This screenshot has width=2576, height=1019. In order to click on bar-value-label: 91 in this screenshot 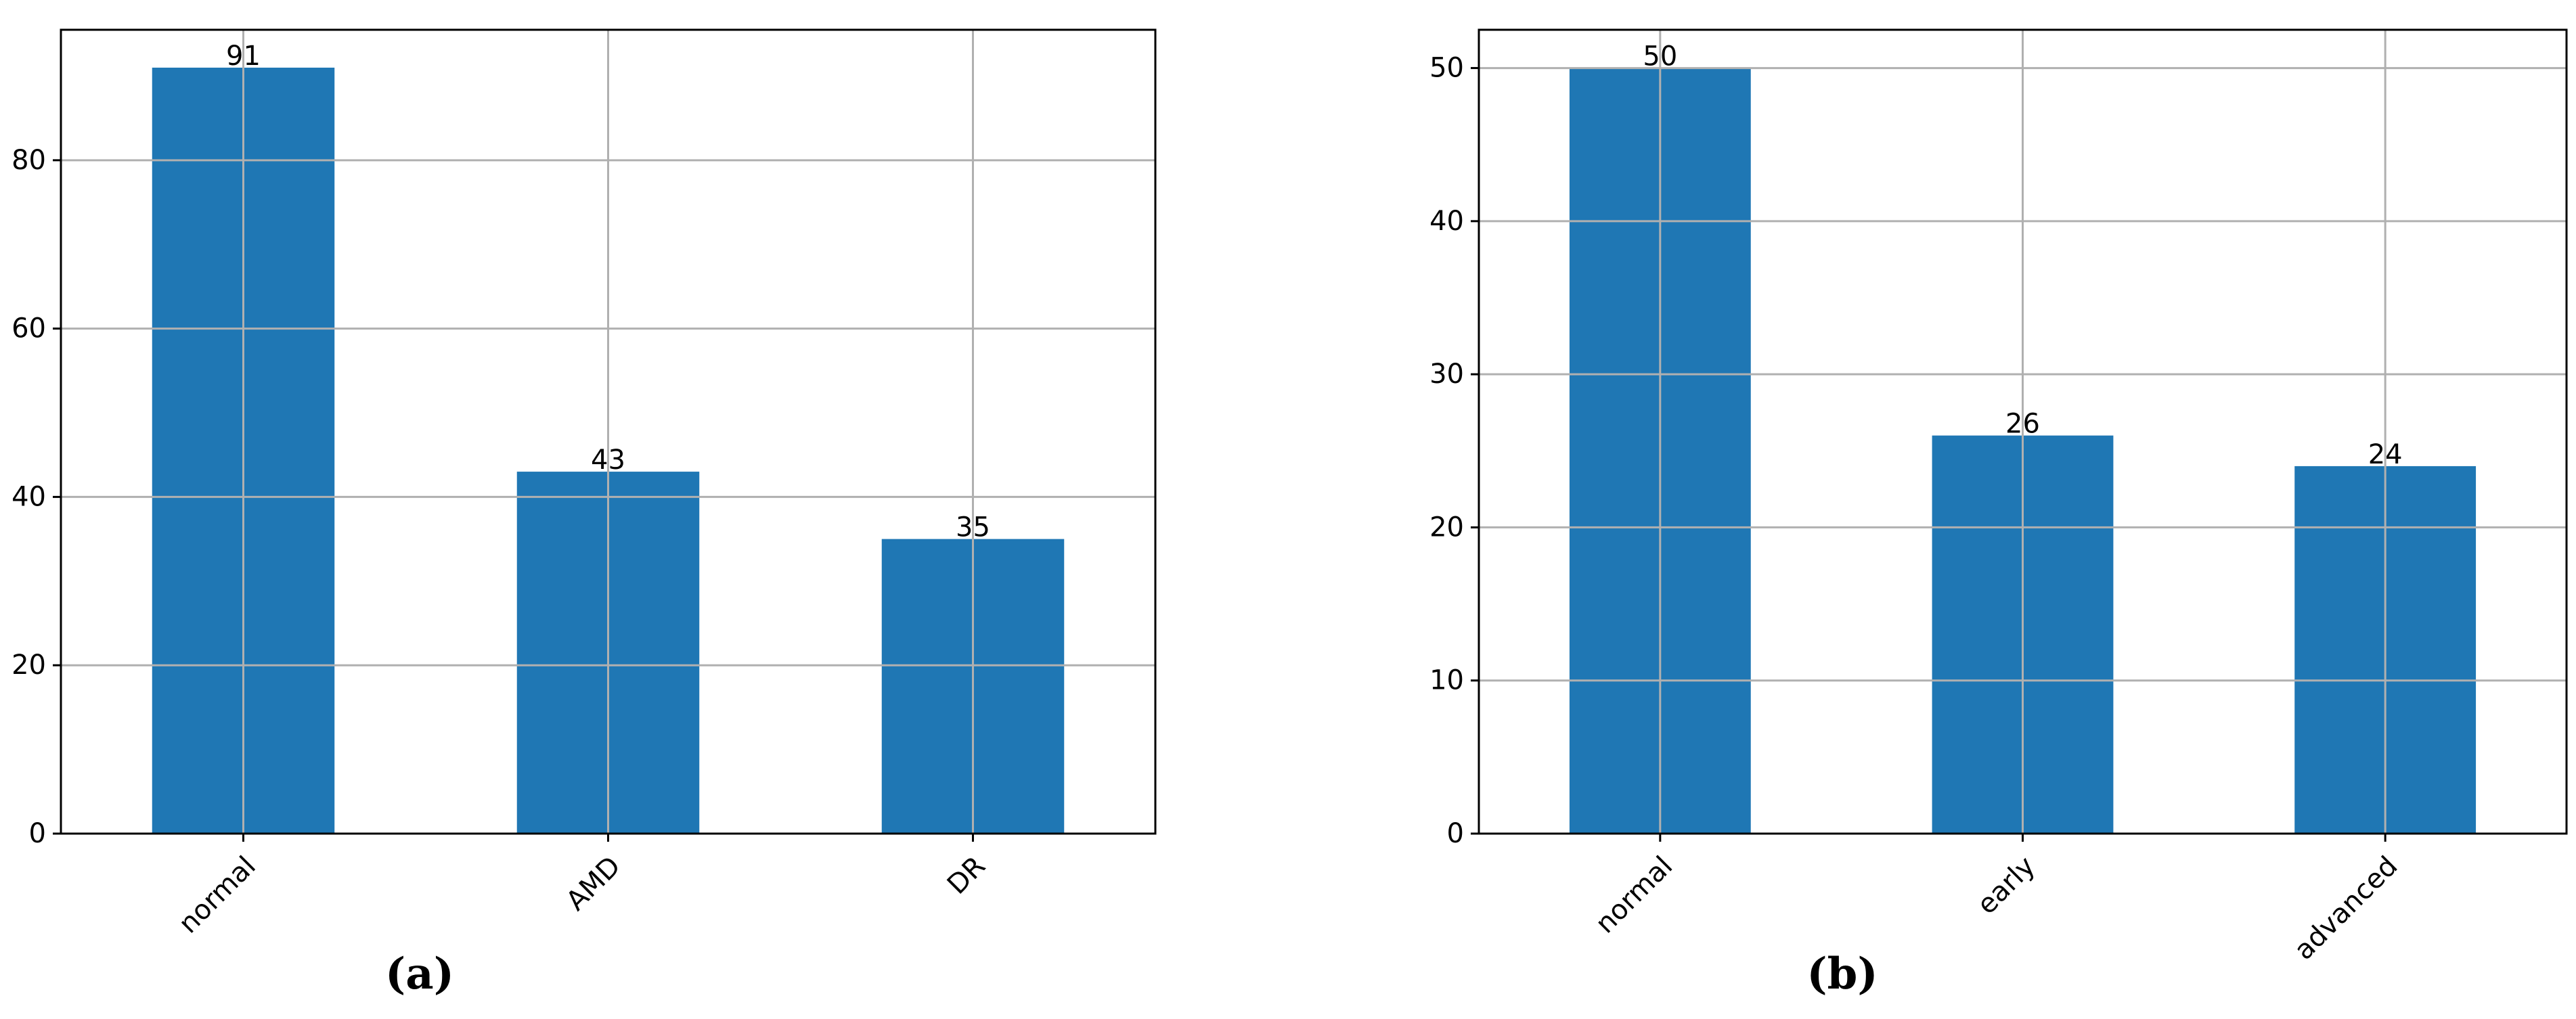, I will do `click(243, 56)`.